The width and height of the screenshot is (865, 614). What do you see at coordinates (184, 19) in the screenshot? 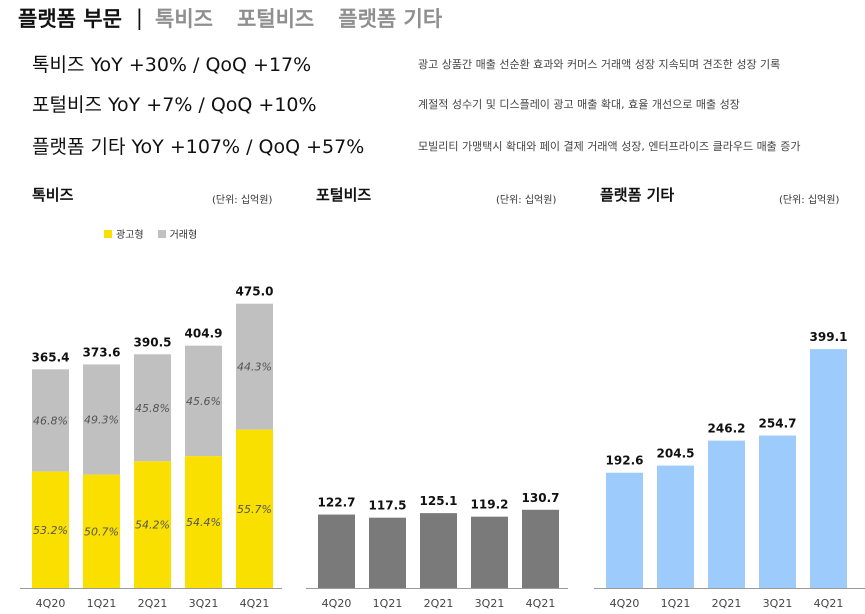
I see `tab-talkbiz: 톡비즈` at bounding box center [184, 19].